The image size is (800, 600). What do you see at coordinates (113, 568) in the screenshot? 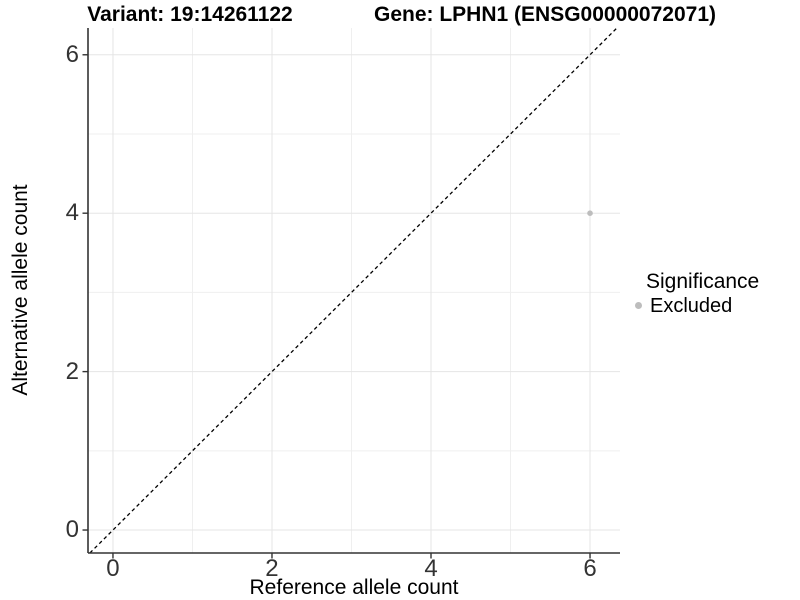
I see `x-tick-label: 0` at bounding box center [113, 568].